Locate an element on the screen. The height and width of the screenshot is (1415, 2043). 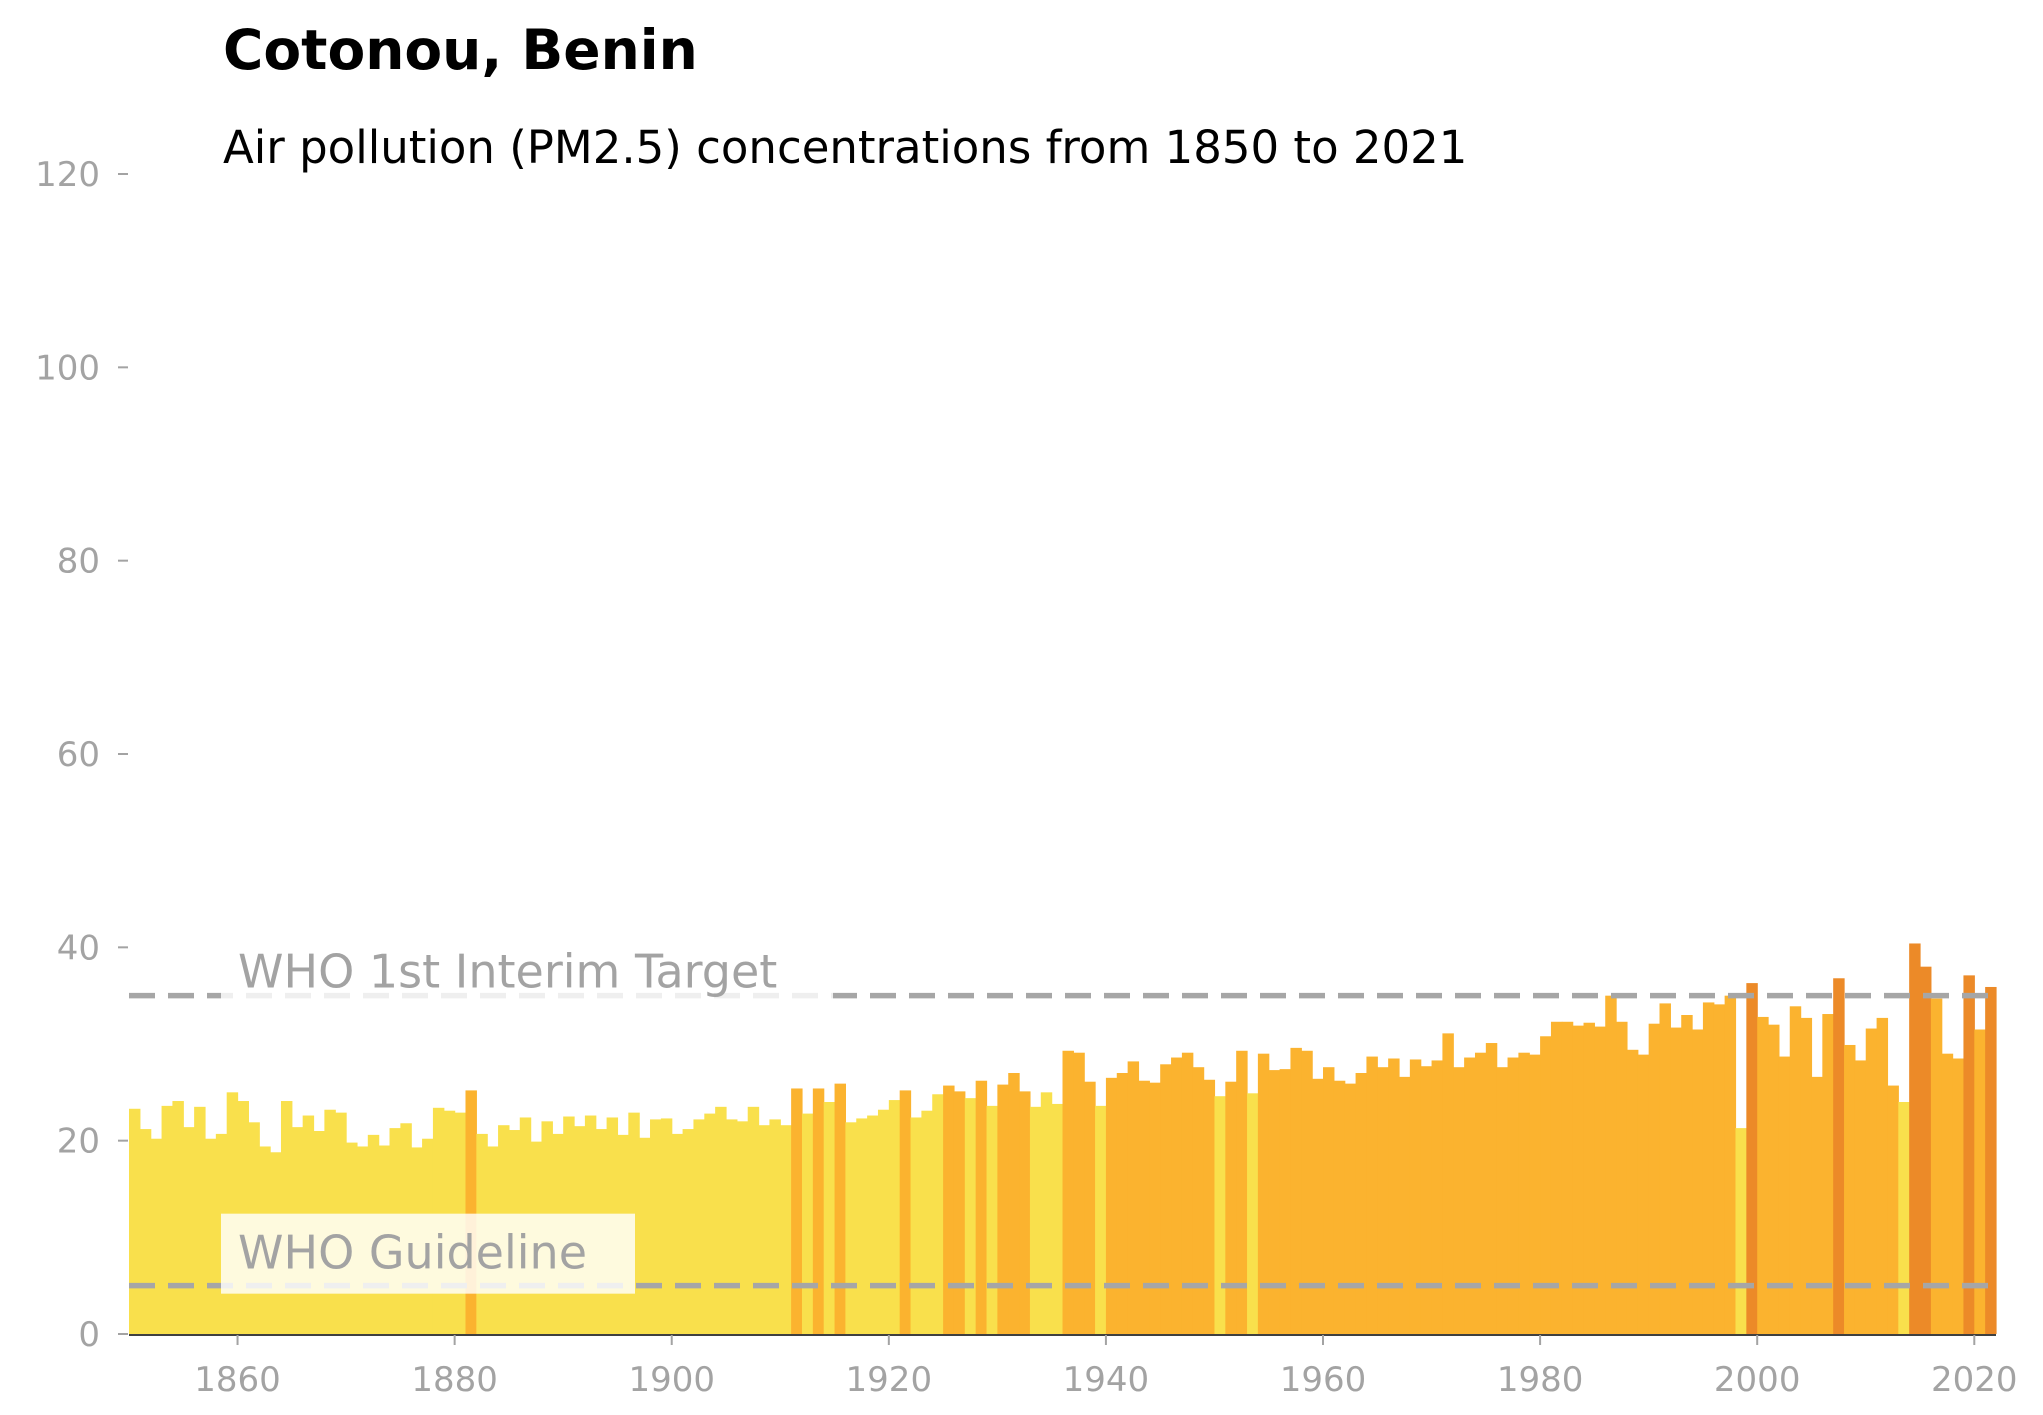
bar-1948 is located at coordinates (1198, 1200).